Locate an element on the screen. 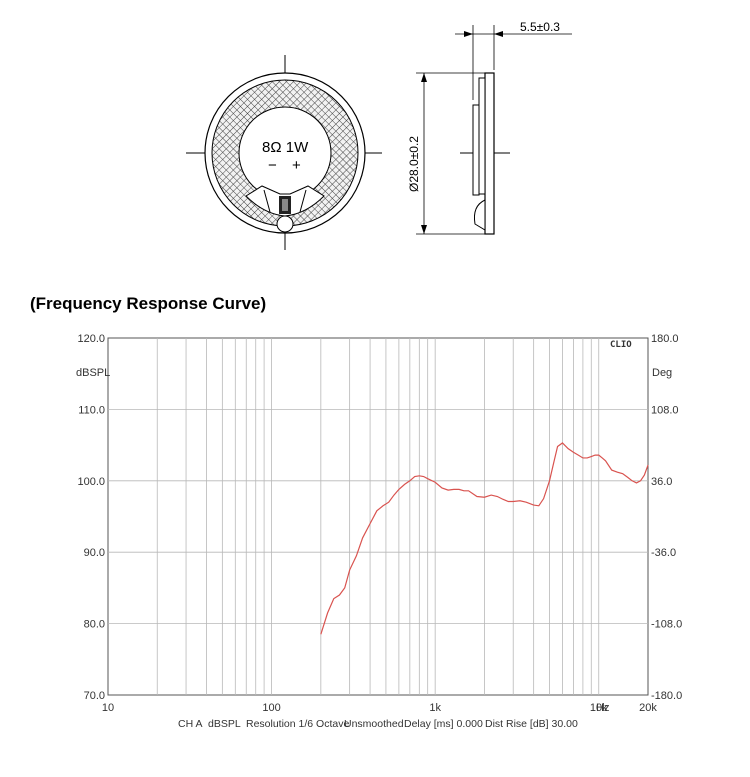 The width and height of the screenshot is (750, 777). thick-arrow-right is located at coordinates (498, 34).